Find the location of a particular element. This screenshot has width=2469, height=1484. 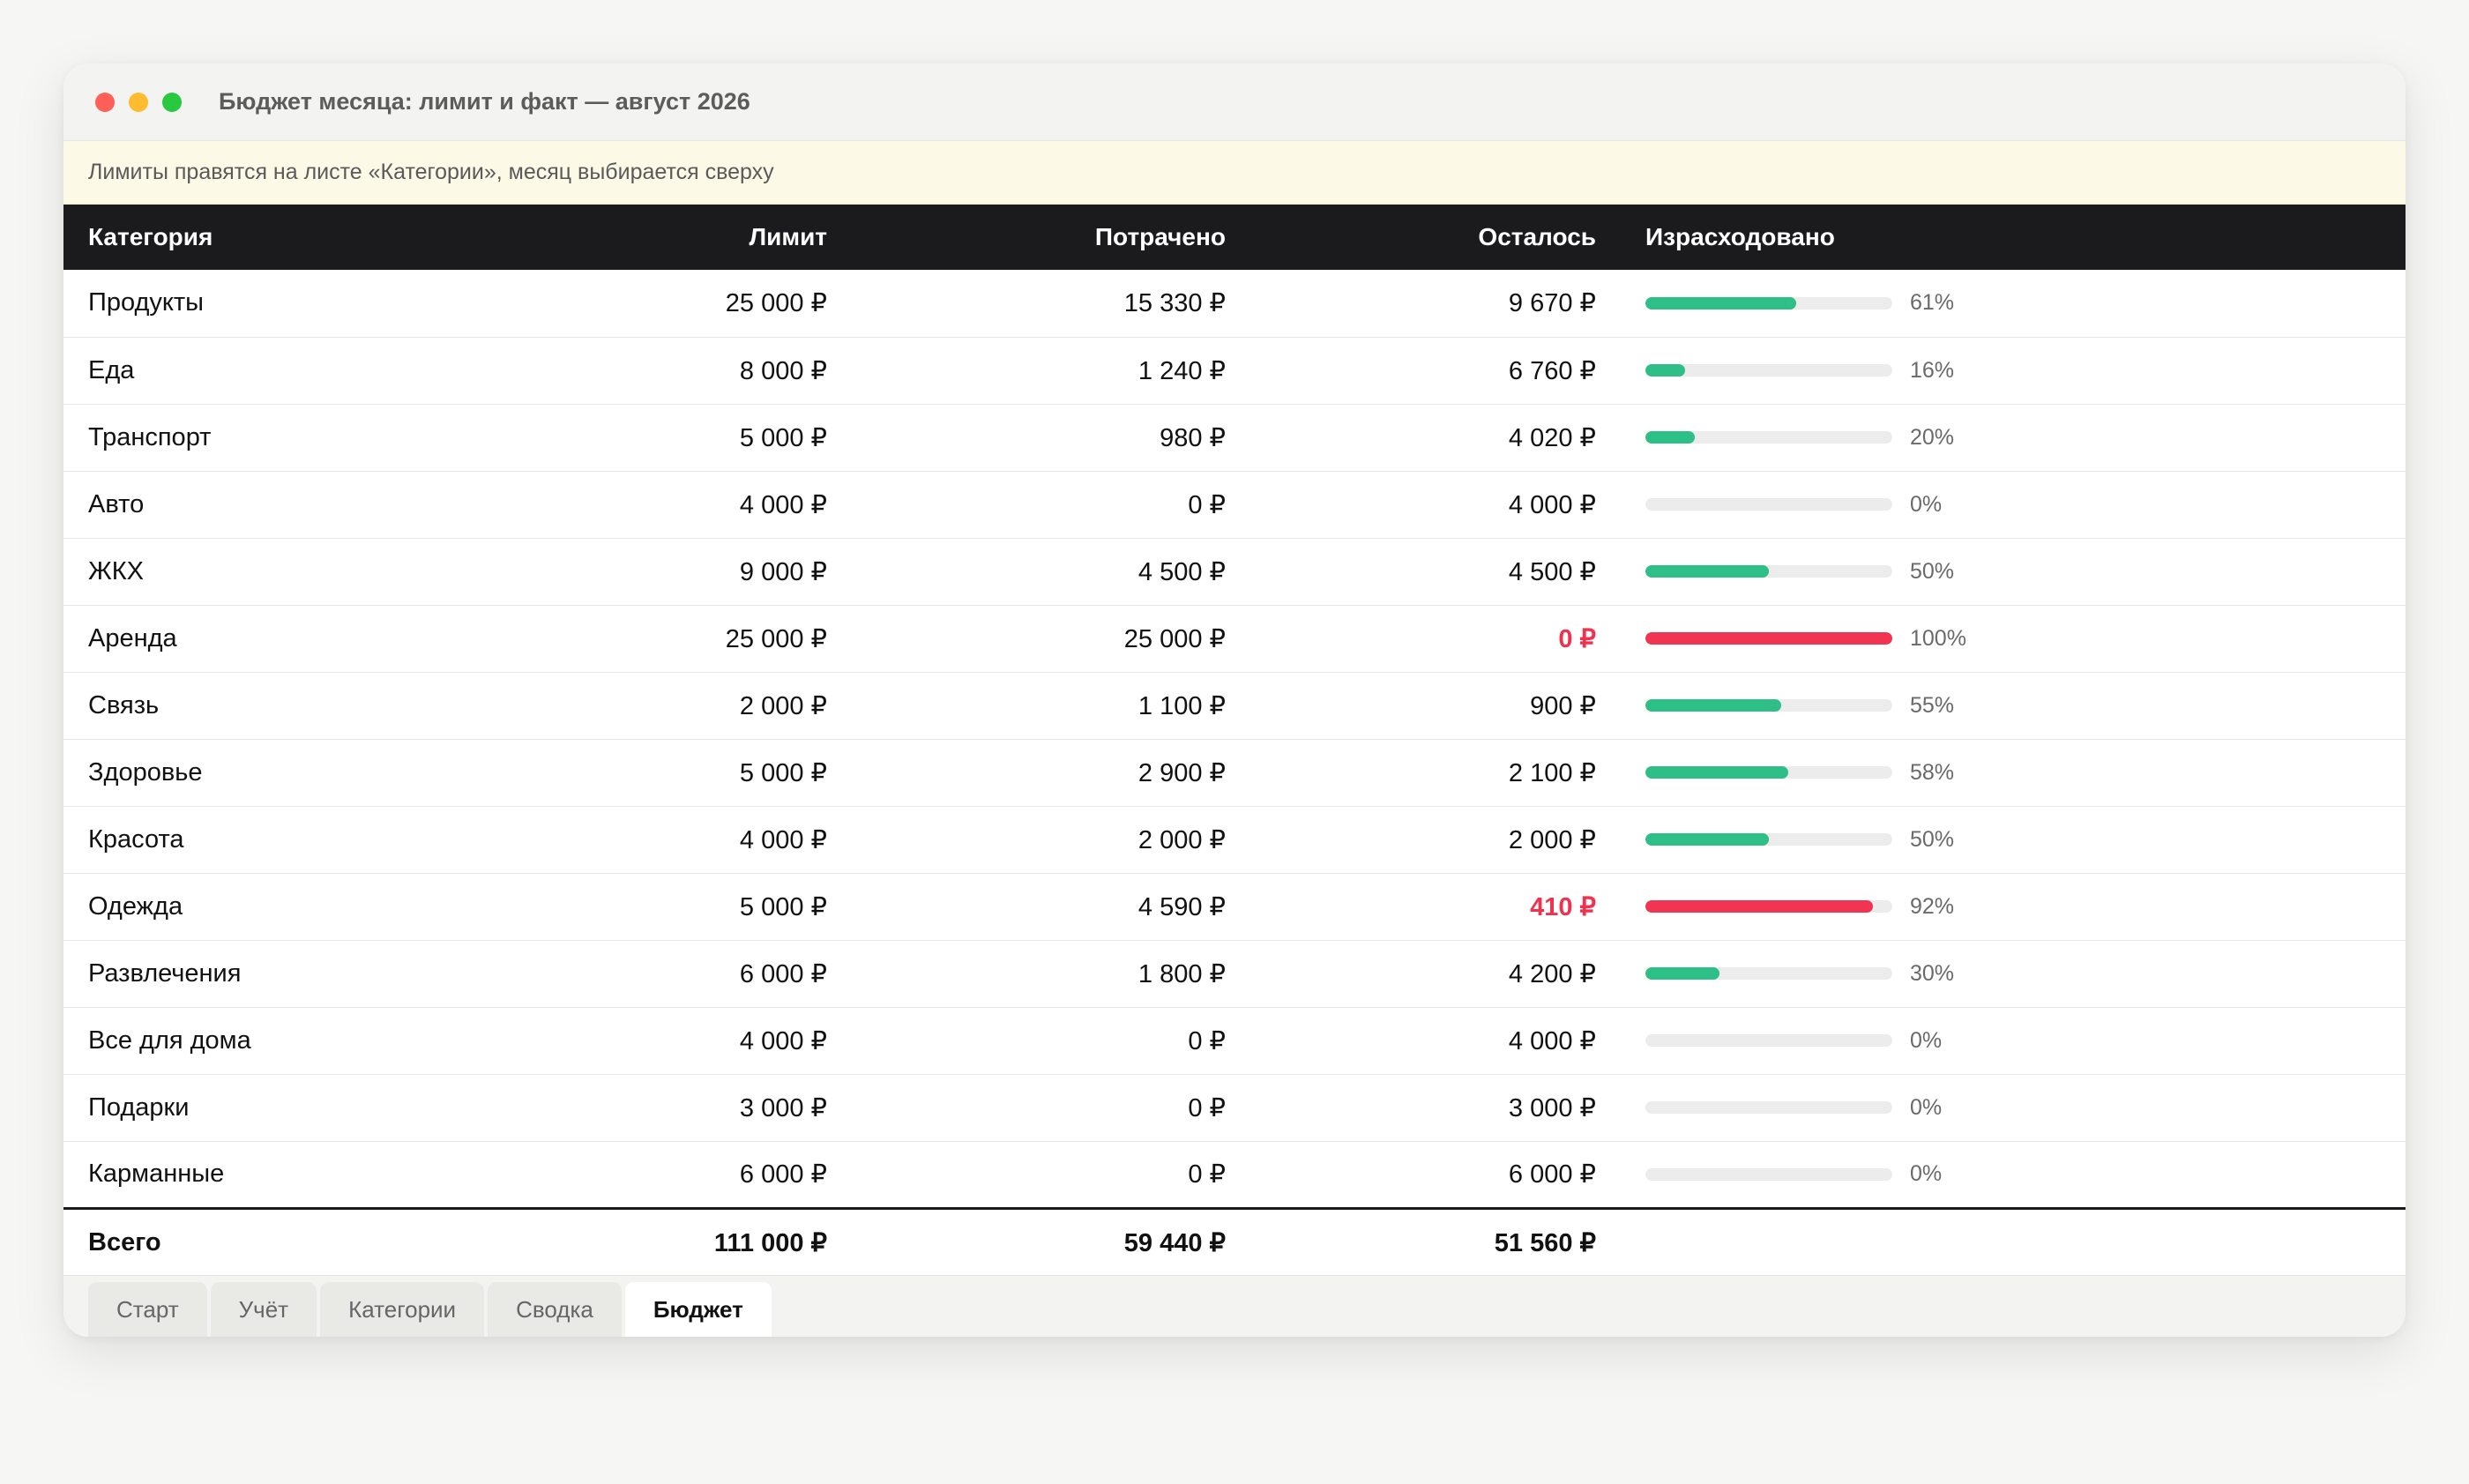

used-cell: 50% is located at coordinates (2011, 840).